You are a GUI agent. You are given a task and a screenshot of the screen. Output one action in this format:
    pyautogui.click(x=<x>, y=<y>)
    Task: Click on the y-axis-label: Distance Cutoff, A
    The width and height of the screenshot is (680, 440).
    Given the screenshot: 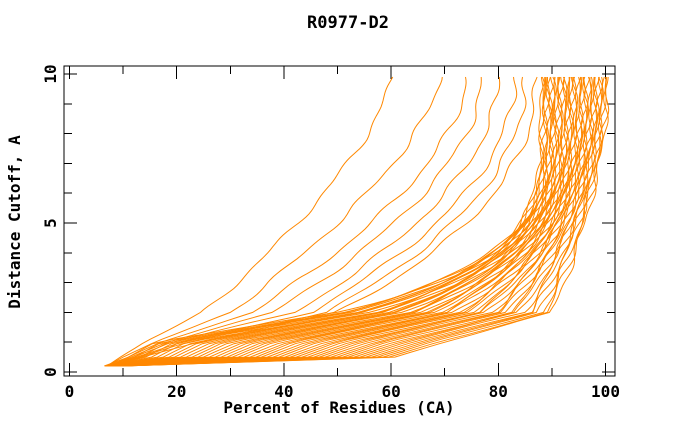 What is the action you would take?
    pyautogui.click(x=14, y=222)
    